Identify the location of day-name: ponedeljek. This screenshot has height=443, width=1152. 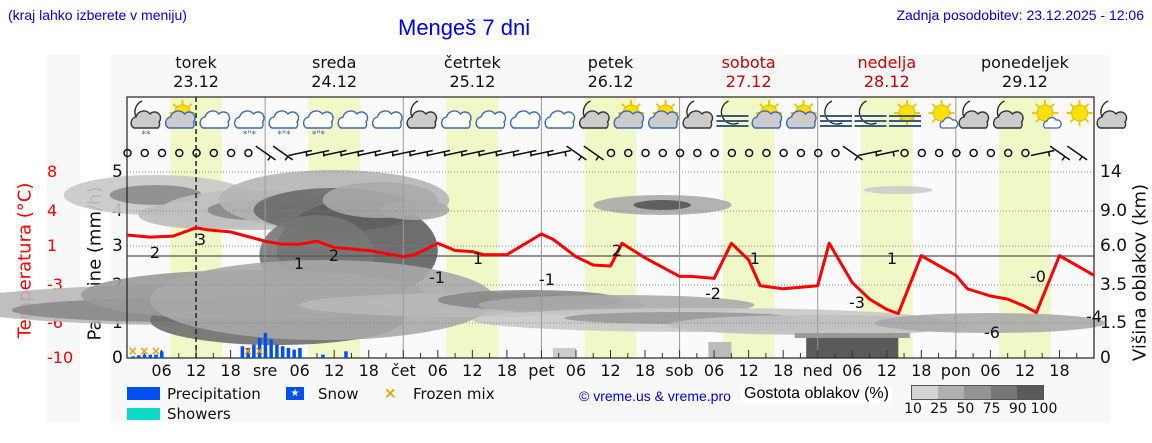
(1024, 62).